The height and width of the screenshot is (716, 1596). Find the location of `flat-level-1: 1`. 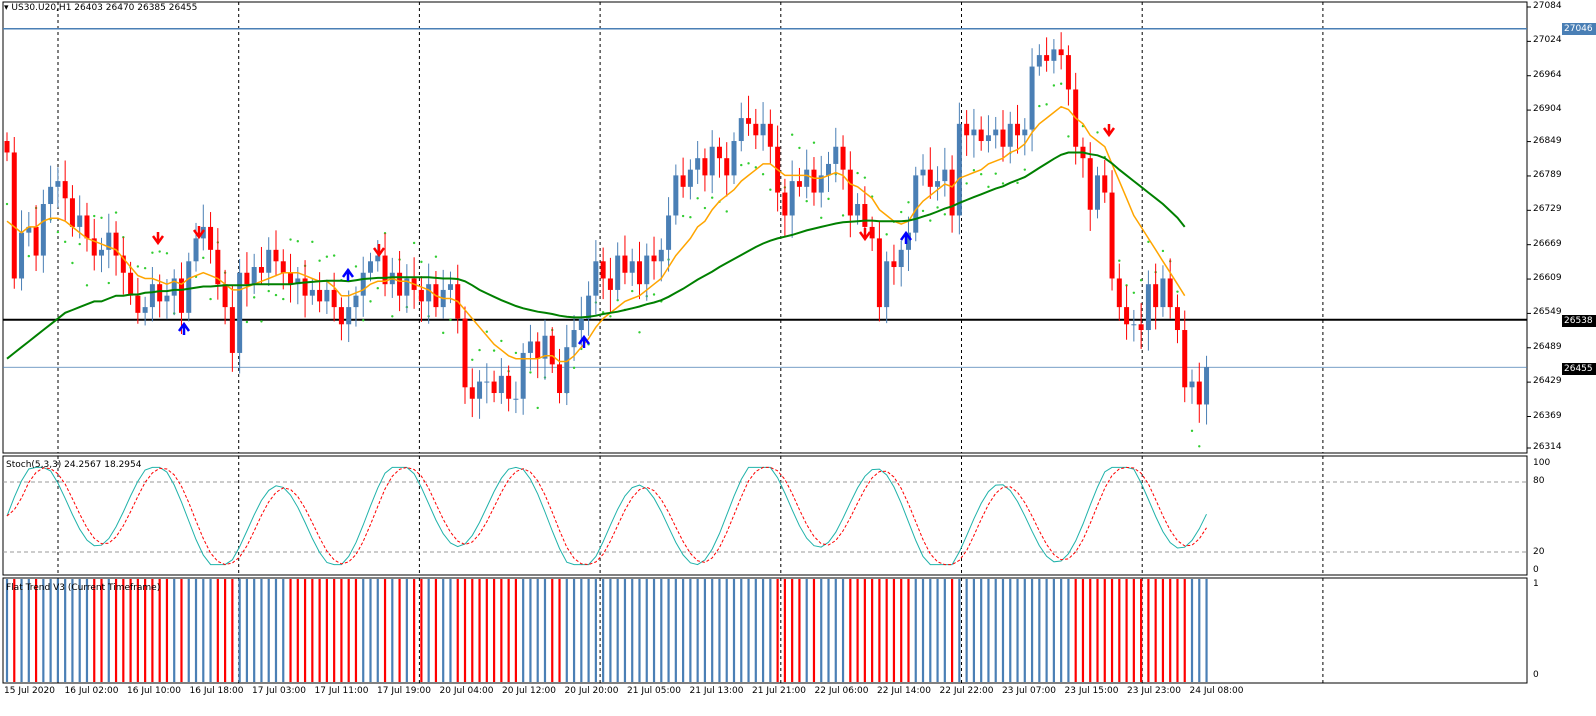

flat-level-1: 1 is located at coordinates (1536, 584).